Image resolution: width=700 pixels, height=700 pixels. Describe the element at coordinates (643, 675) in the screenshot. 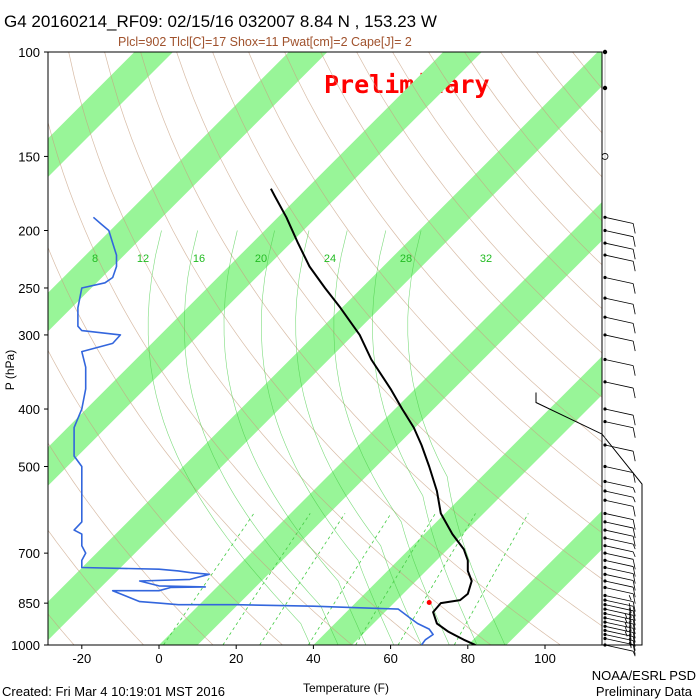

I see `credit-organization: NOAA/ESRL PSD` at that location.